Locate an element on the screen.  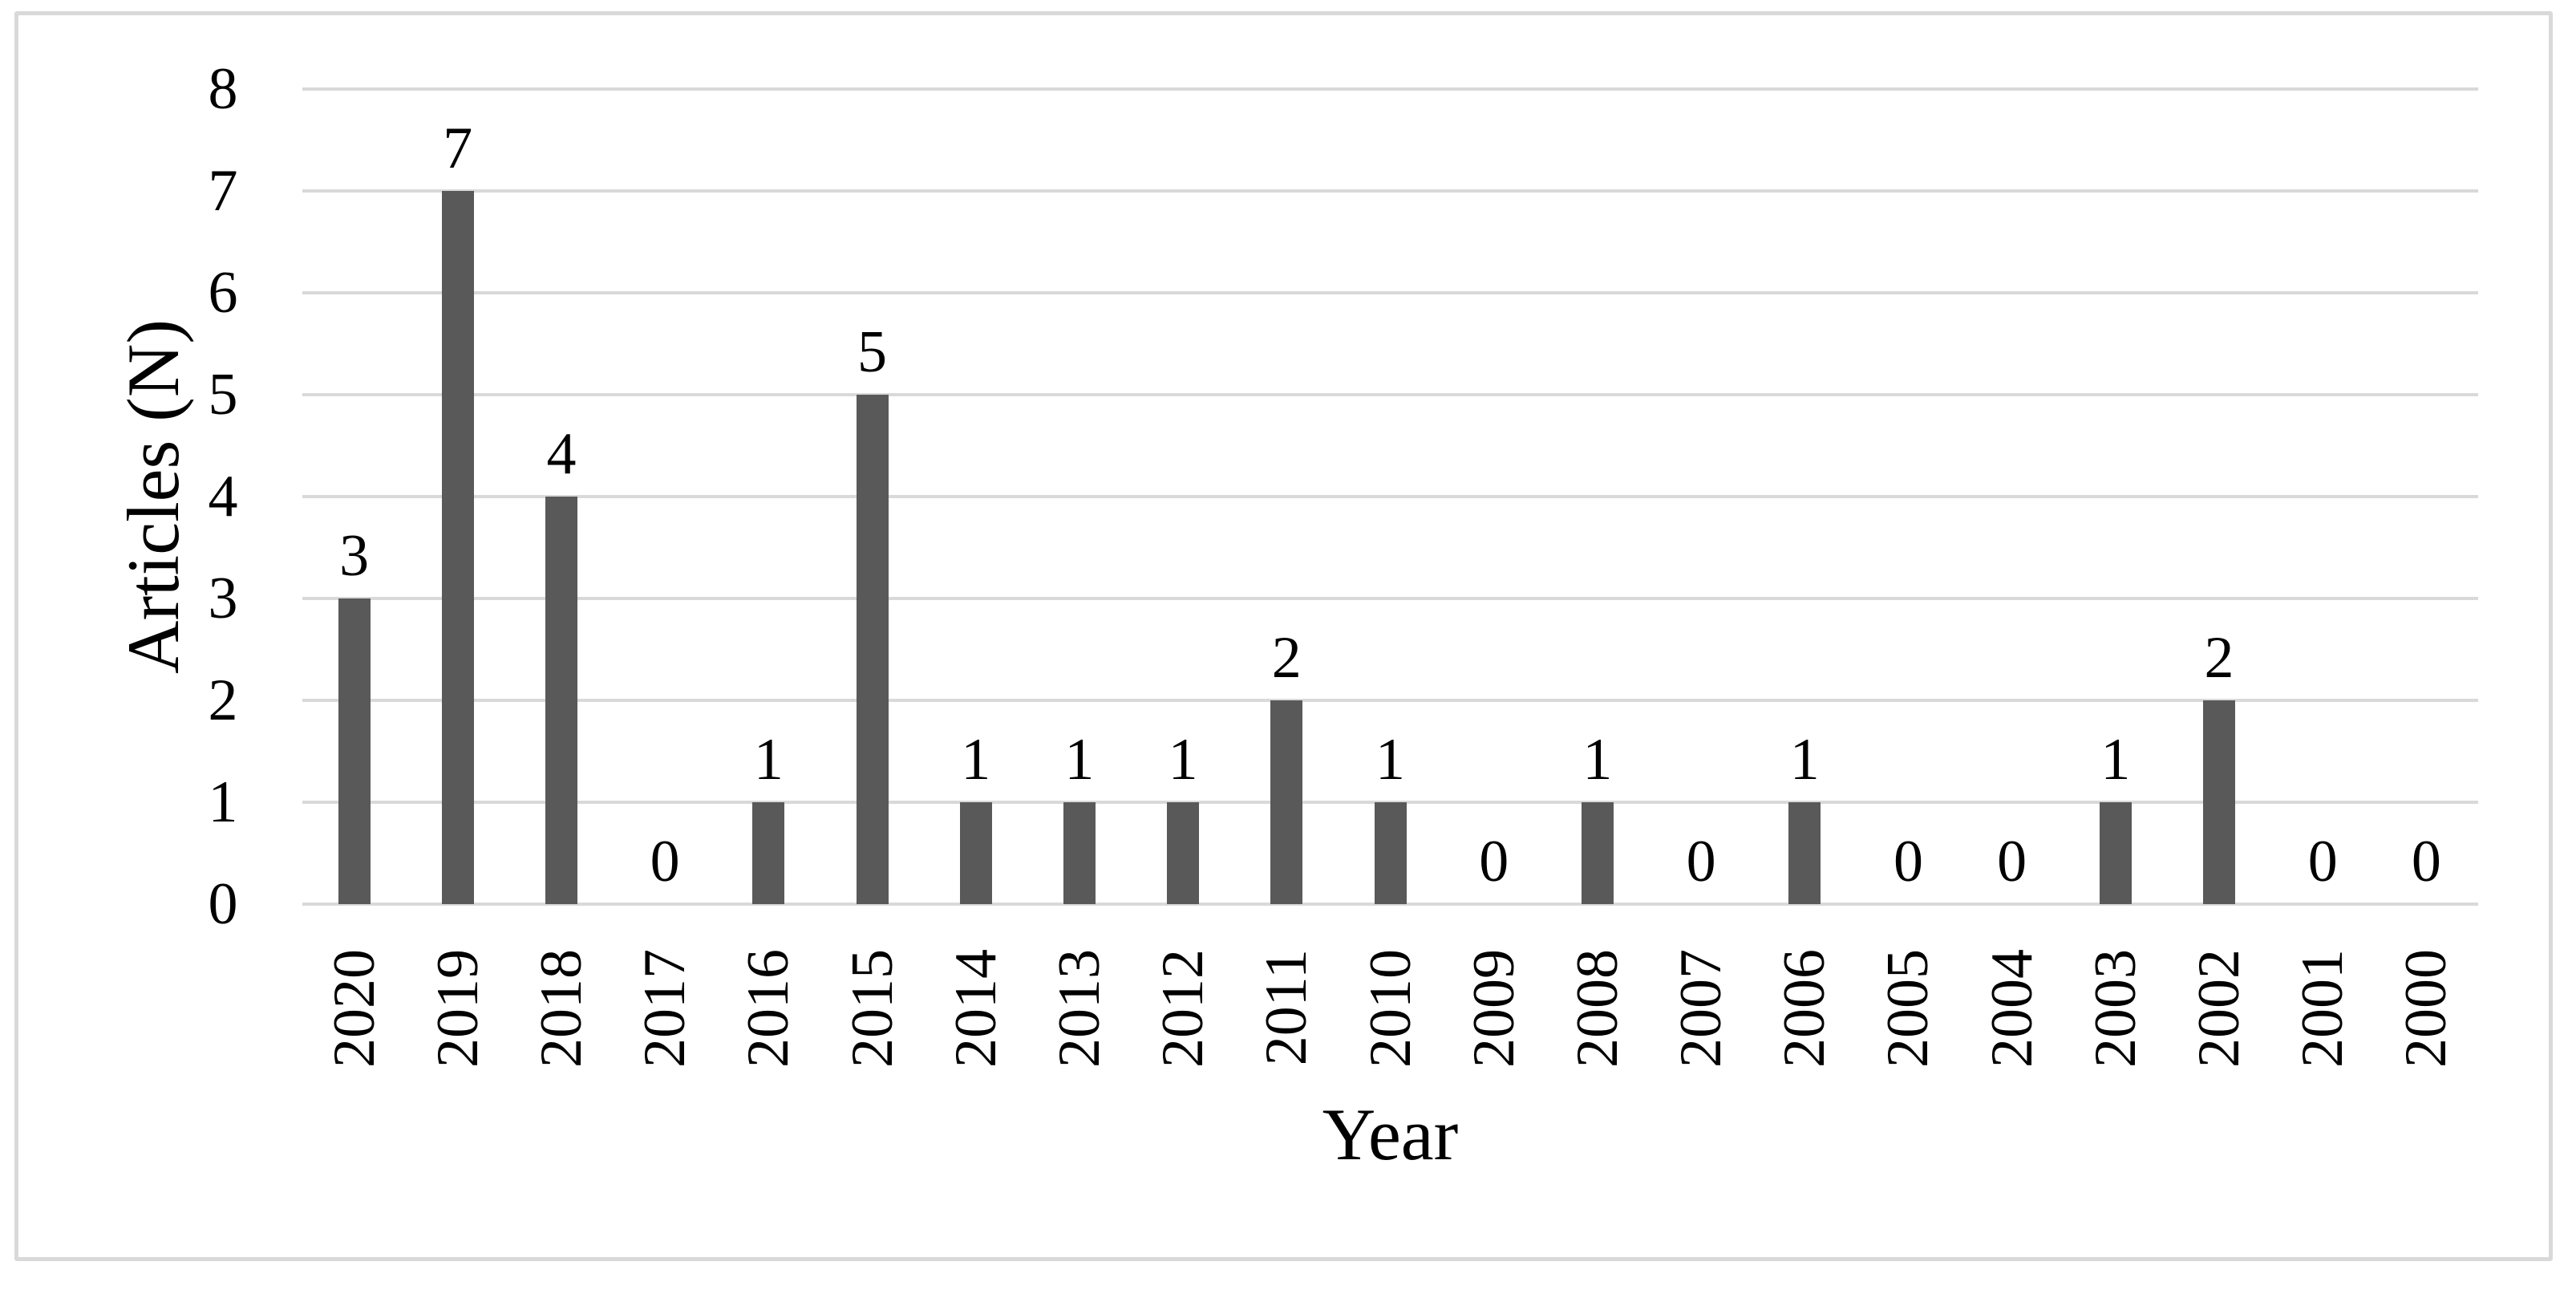
x-tick-label-2011: 2011 is located at coordinates (1287, 1008).